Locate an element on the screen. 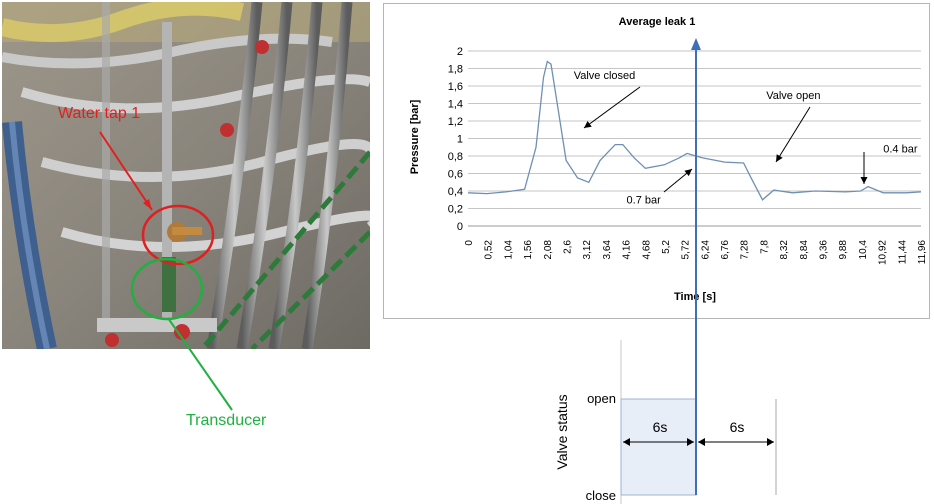  chart-x-tick-label: 0,52 is located at coordinates (489, 250).